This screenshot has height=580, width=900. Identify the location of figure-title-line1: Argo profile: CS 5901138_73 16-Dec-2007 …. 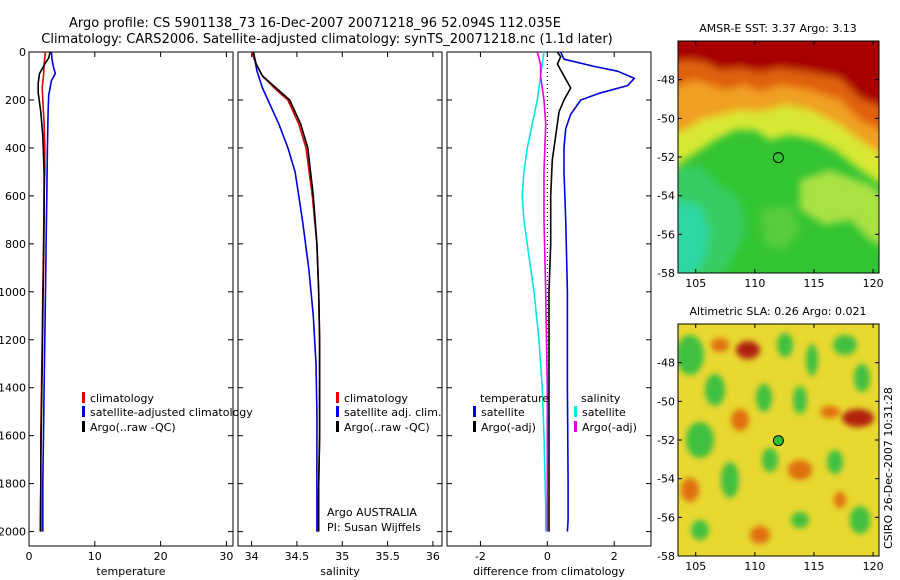
(315, 23).